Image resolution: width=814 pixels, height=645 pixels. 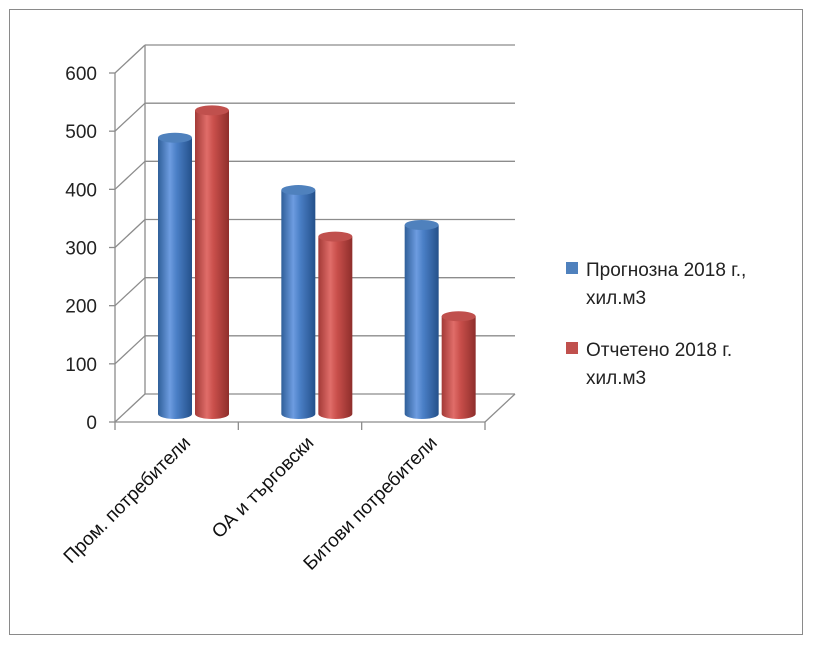 I want to click on y-tick-label: 400, so click(x=81, y=190).